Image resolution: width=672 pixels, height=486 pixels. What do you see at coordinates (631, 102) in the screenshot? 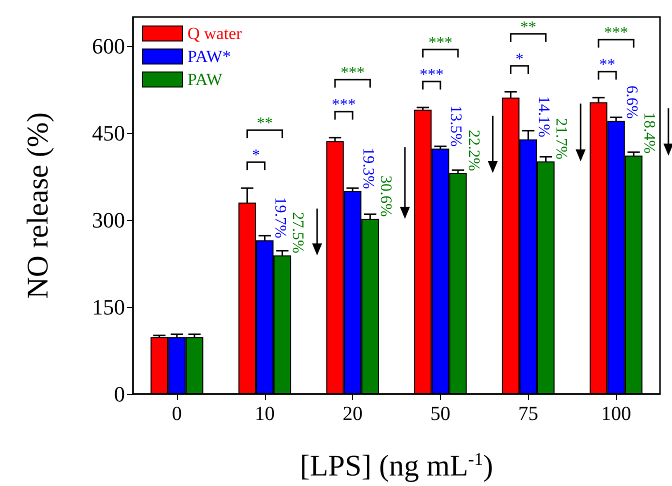
I see `annotation: 6.6%` at bounding box center [631, 102].